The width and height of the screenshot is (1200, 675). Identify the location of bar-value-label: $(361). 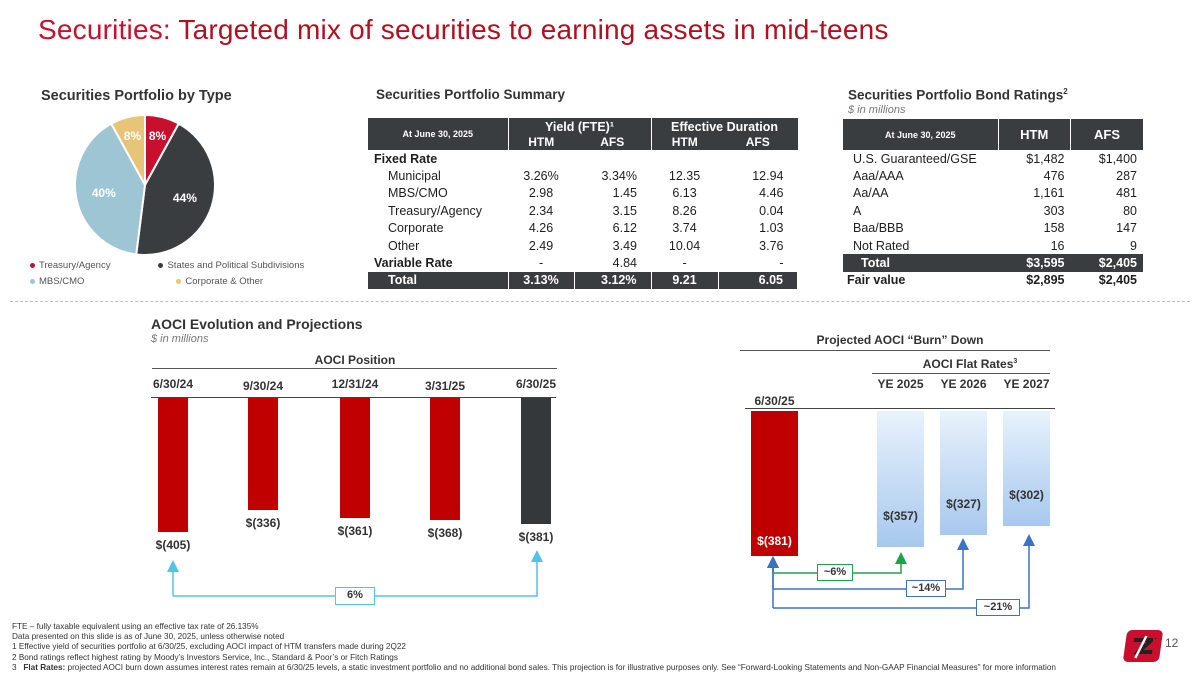
(355, 530).